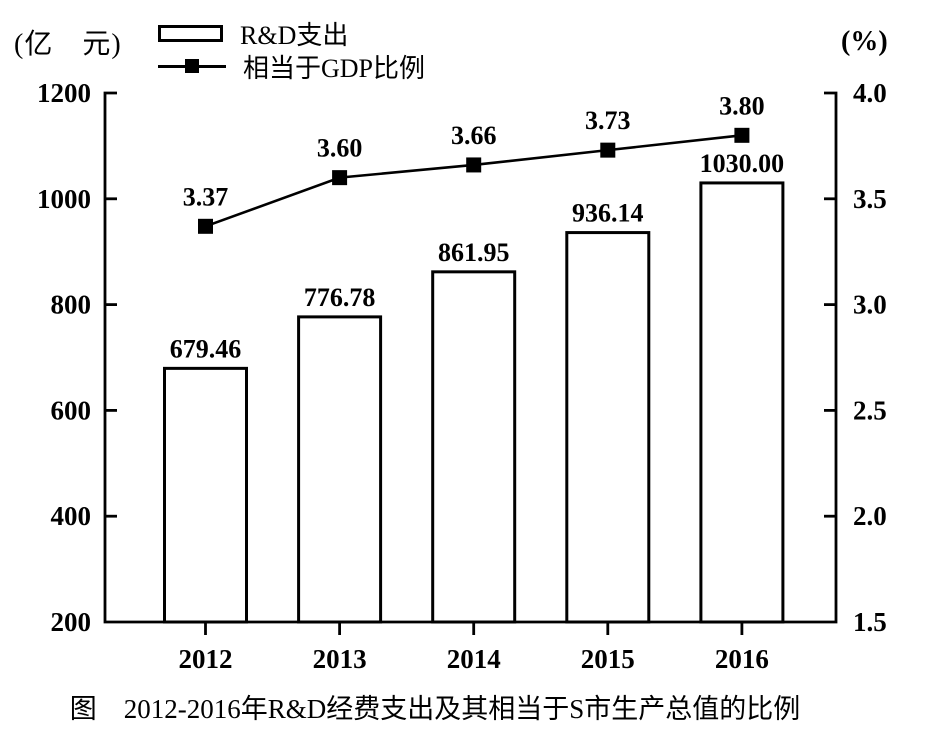 The height and width of the screenshot is (733, 926). I want to click on bar-swatch-icon, so click(190, 33).